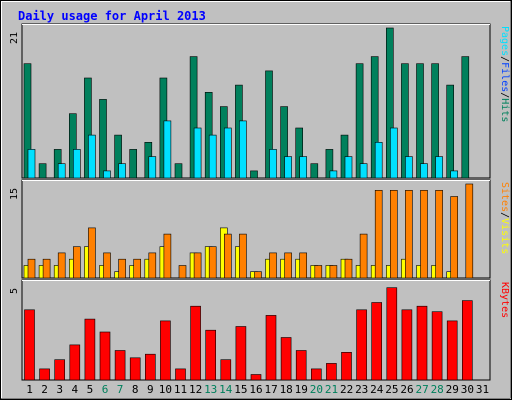  What do you see at coordinates (437, 389) in the screenshot?
I see `x-label-day-28: 28` at bounding box center [437, 389].